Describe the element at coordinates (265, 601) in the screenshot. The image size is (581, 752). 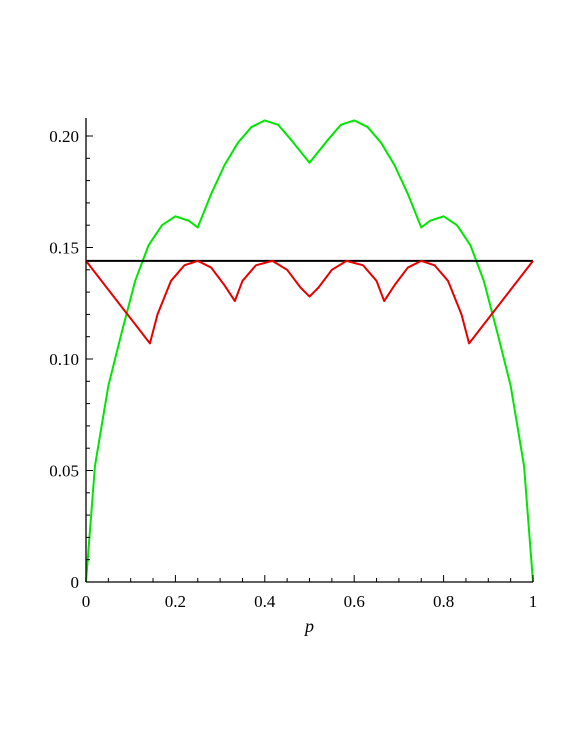
I see `x-tick-label: 0.4` at that location.